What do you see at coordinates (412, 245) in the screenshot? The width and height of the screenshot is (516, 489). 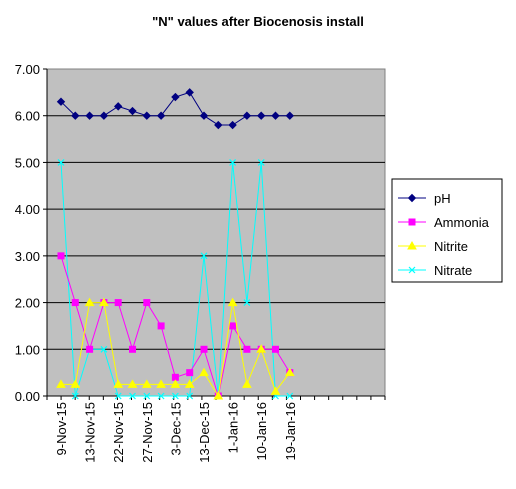 I see `legend-marker-nitrite` at bounding box center [412, 245].